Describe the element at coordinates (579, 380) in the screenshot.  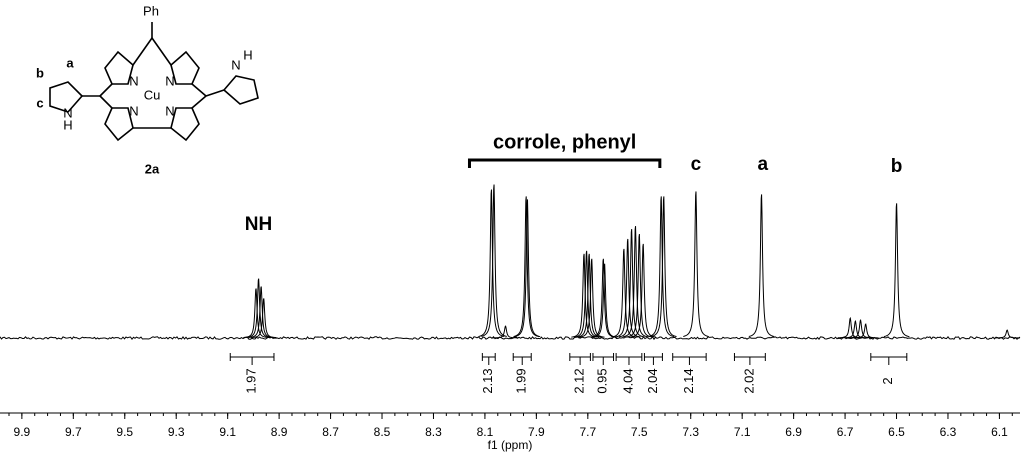
I see `integral-label: 2.12` at that location.